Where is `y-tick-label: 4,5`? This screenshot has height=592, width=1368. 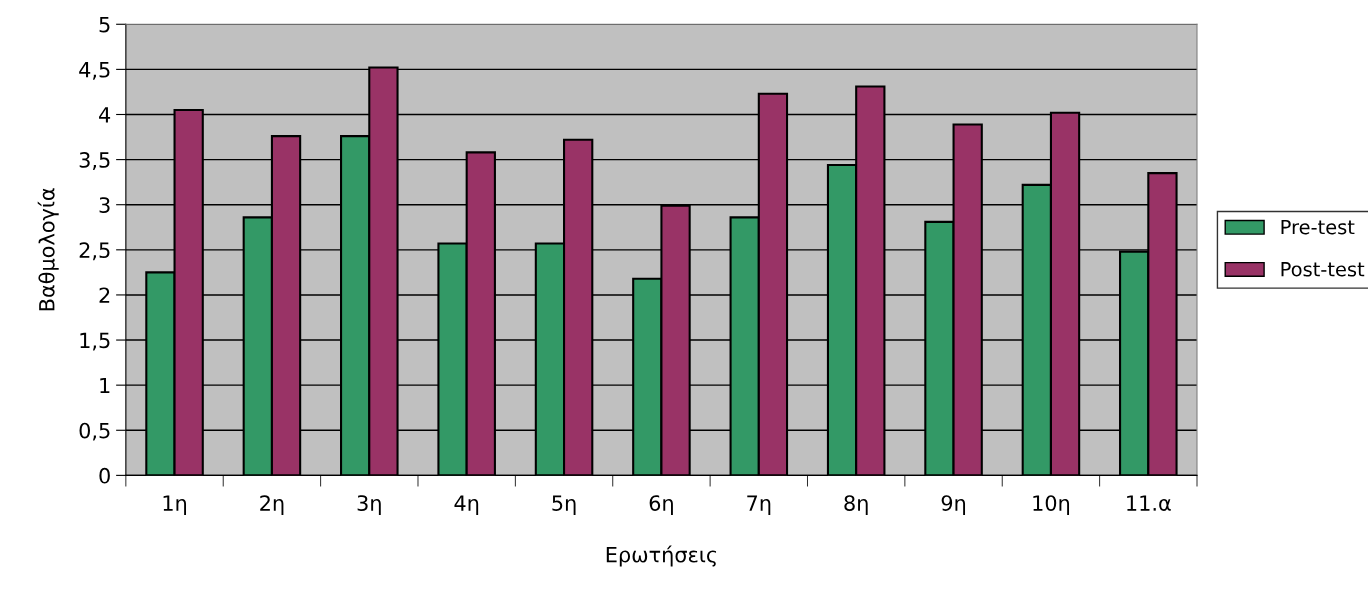
y-tick-label: 4,5 is located at coordinates (94, 71).